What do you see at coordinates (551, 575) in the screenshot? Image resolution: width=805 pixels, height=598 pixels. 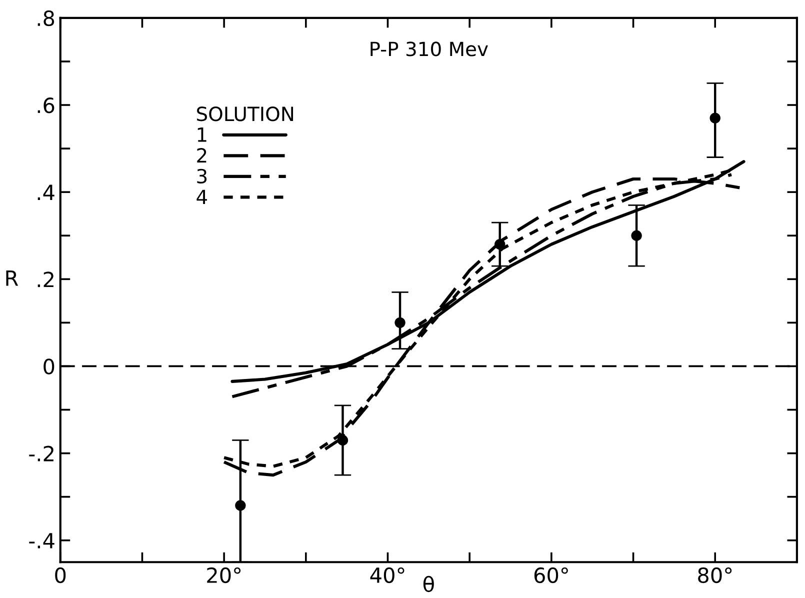 I see `x-tick-label: 60°` at bounding box center [551, 575].